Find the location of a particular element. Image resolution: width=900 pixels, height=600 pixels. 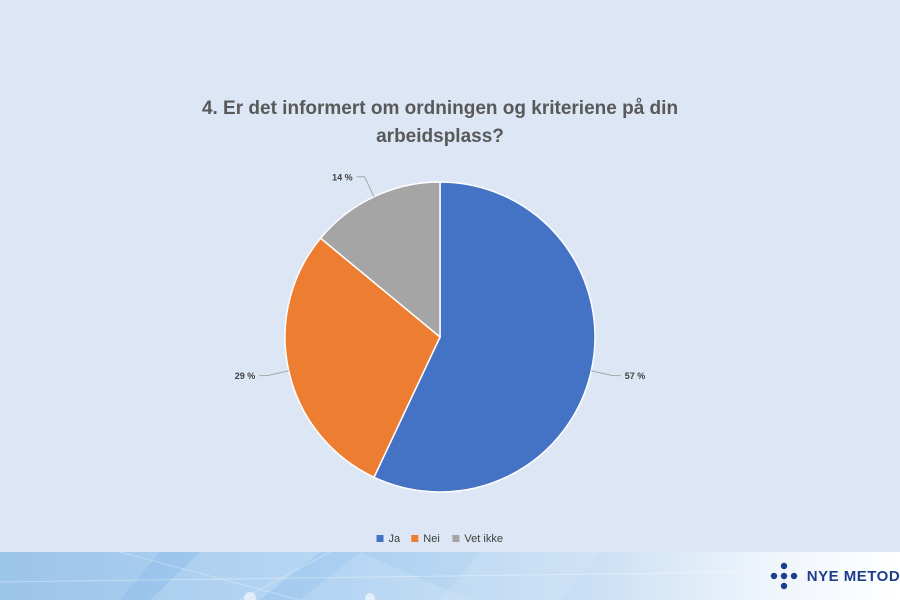

legend-label: Vet ikke is located at coordinates (483, 539).